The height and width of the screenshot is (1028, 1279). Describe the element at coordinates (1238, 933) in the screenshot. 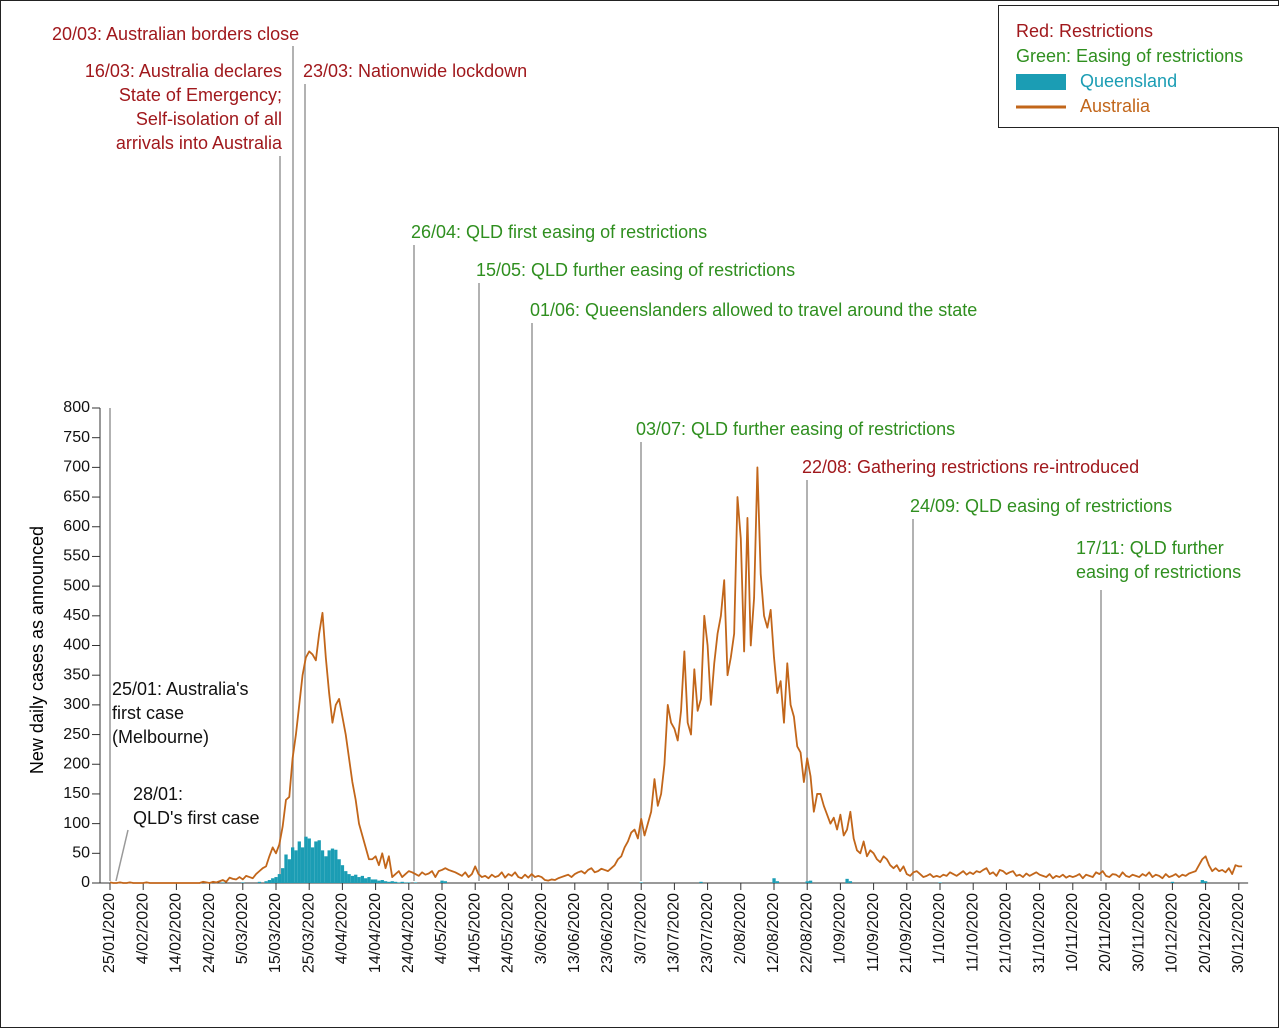

I see `x-tick-label: 30/12/2020` at that location.